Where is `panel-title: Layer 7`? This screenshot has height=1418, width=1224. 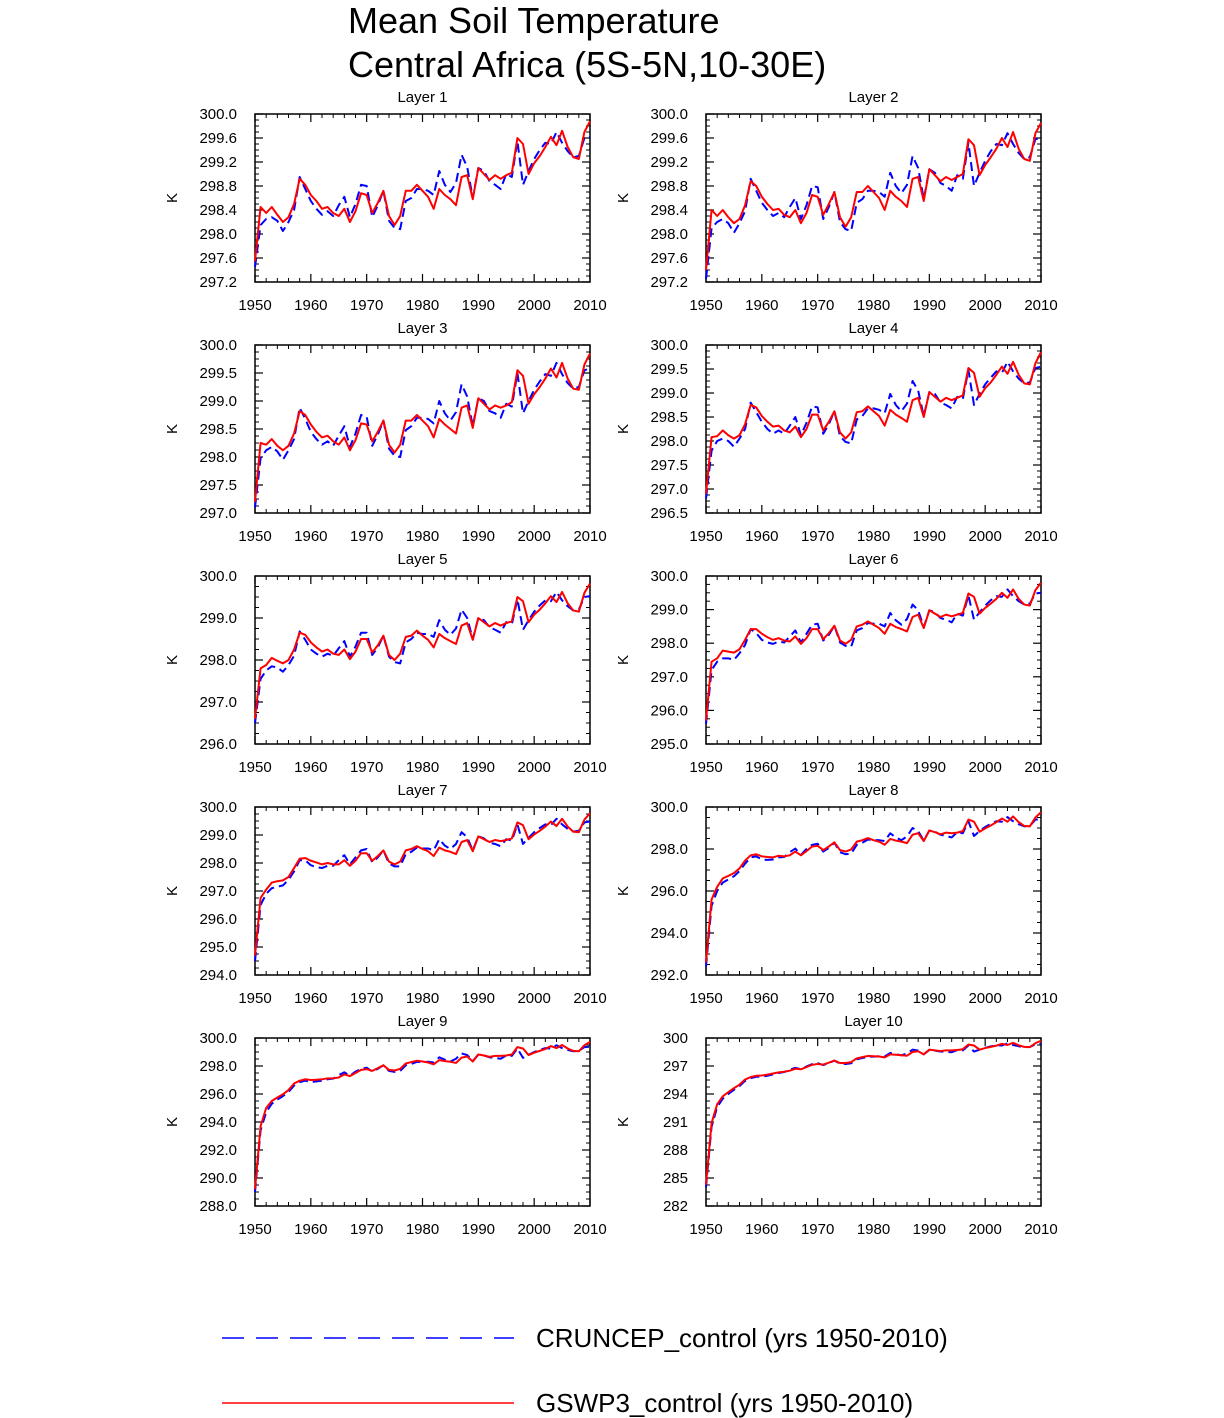
panel-title: Layer 7 is located at coordinates (422, 790).